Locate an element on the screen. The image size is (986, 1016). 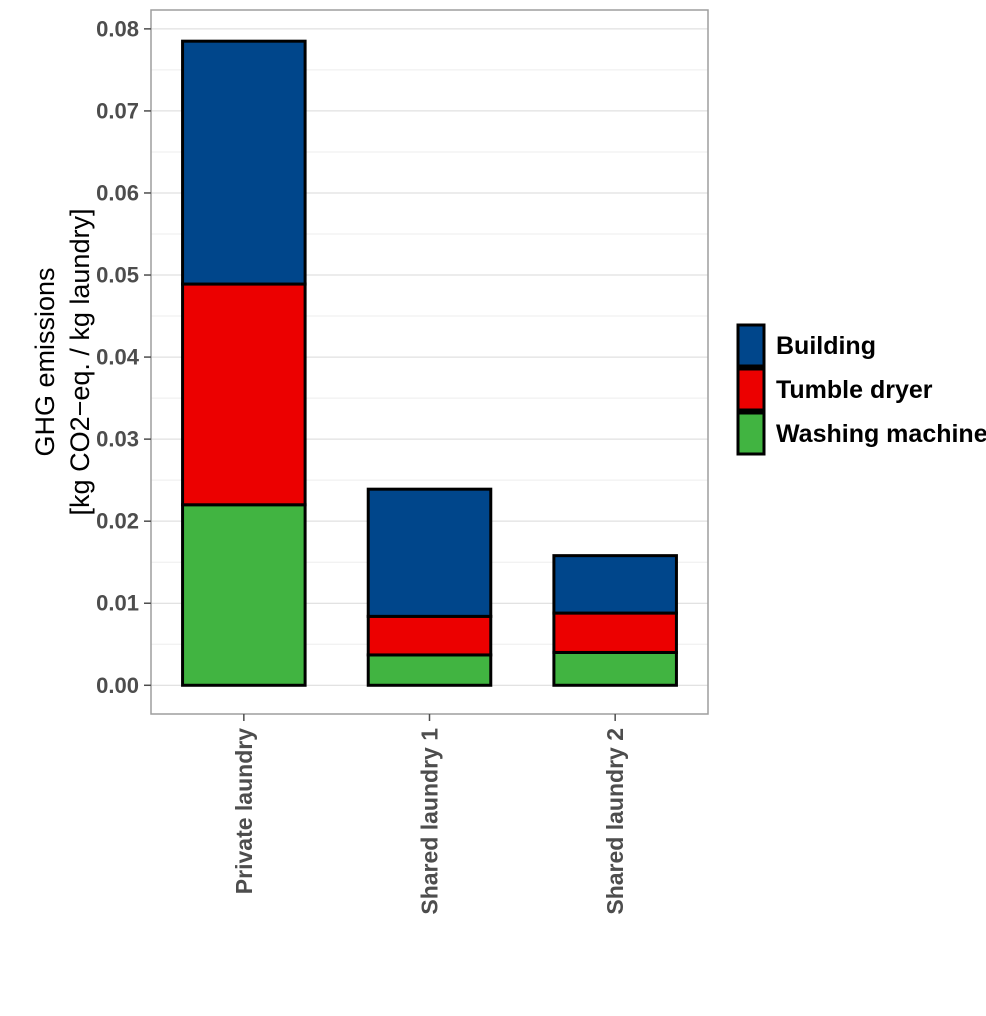
y-tick-label: 0.05 is located at coordinates (117, 275).